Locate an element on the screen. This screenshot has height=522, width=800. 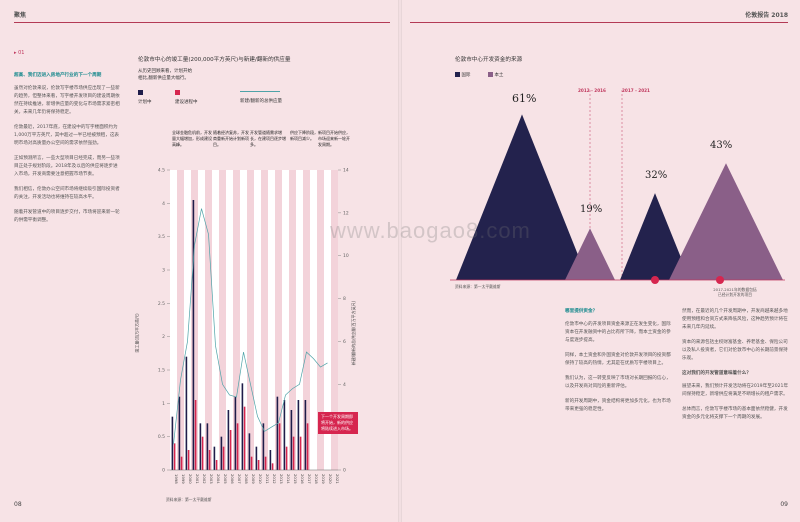
x-tick-label: 2020 is located at coordinates (330, 479).